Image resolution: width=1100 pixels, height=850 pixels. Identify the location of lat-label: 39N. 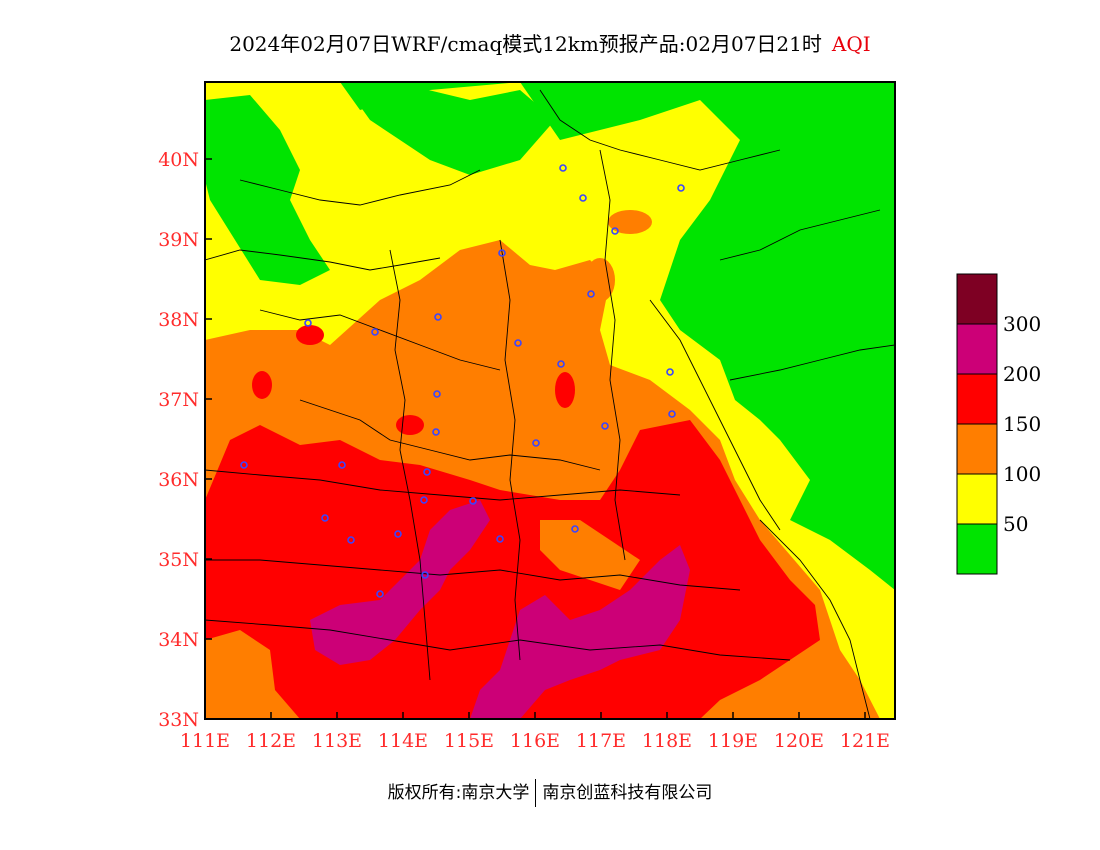
(178, 240).